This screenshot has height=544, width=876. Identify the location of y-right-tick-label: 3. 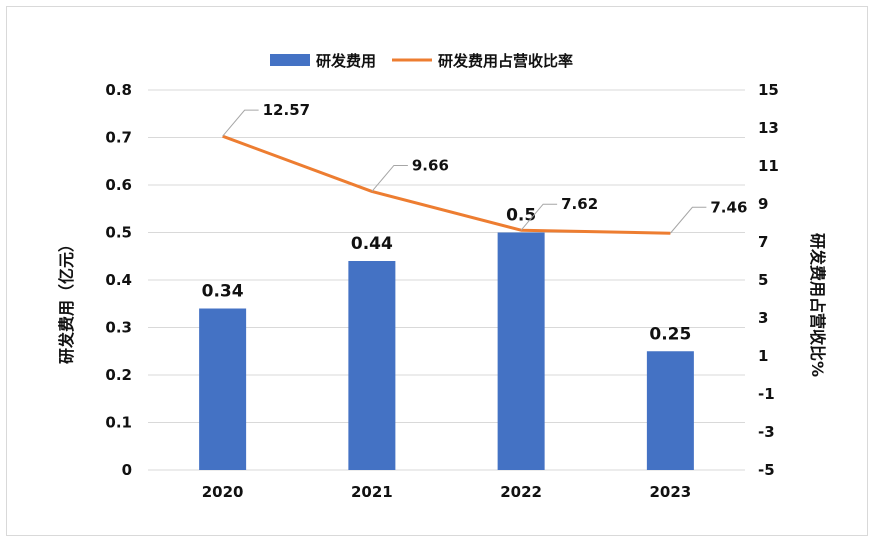
(763, 318).